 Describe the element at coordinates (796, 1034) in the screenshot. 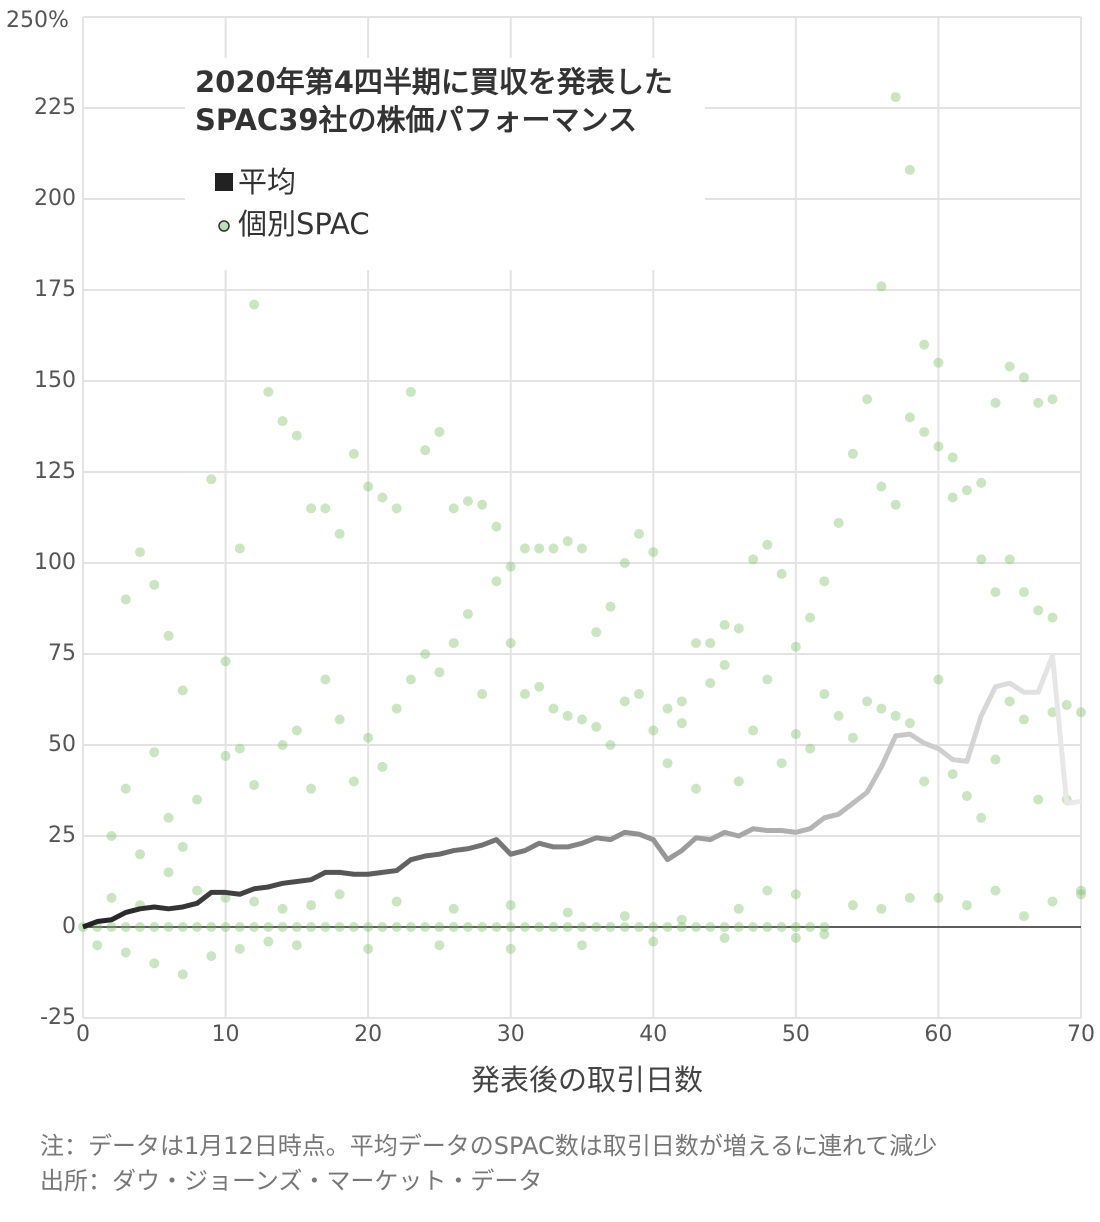

I see `x-tick-label: 50` at that location.